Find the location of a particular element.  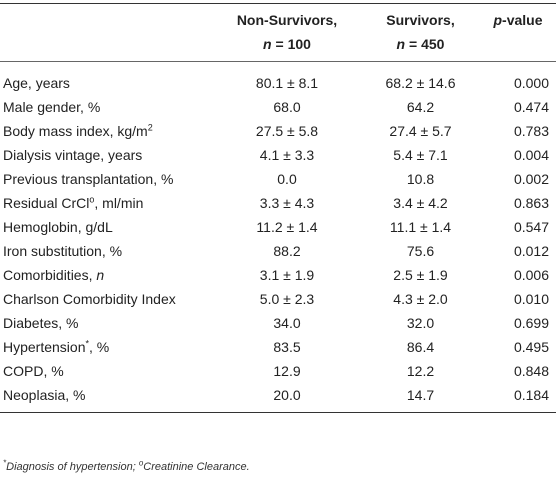

row-label: Residual CrClo, ml/min is located at coordinates (106, 203).